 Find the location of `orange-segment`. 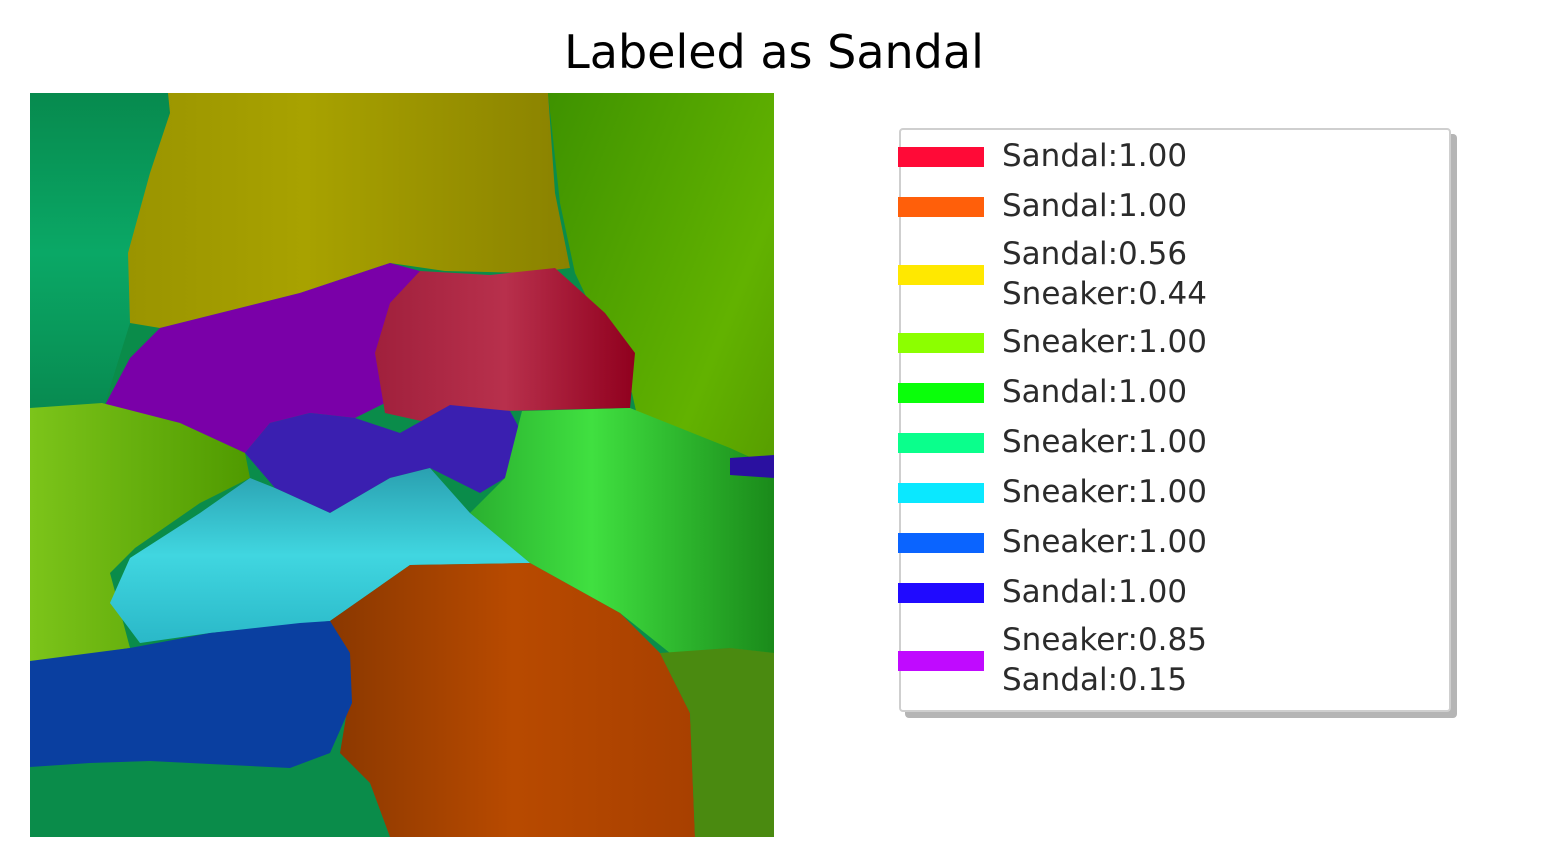

orange-segment is located at coordinates (512, 700).